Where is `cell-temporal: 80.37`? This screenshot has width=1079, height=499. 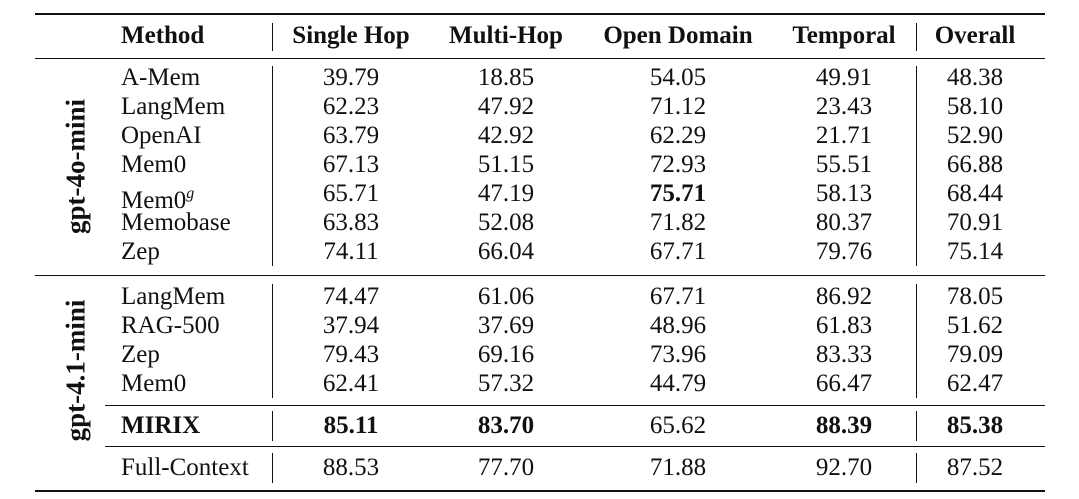 cell-temporal: 80.37 is located at coordinates (844, 222).